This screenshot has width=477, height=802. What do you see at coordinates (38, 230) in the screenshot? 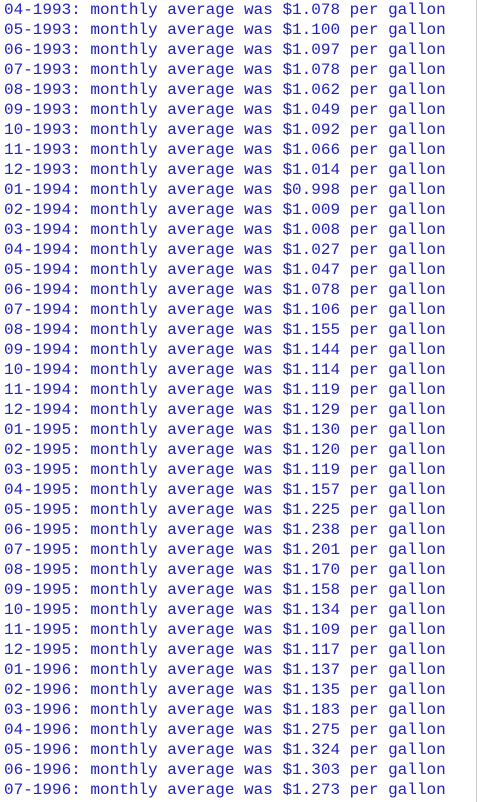
I see `line-month: 03-1994` at bounding box center [38, 230].